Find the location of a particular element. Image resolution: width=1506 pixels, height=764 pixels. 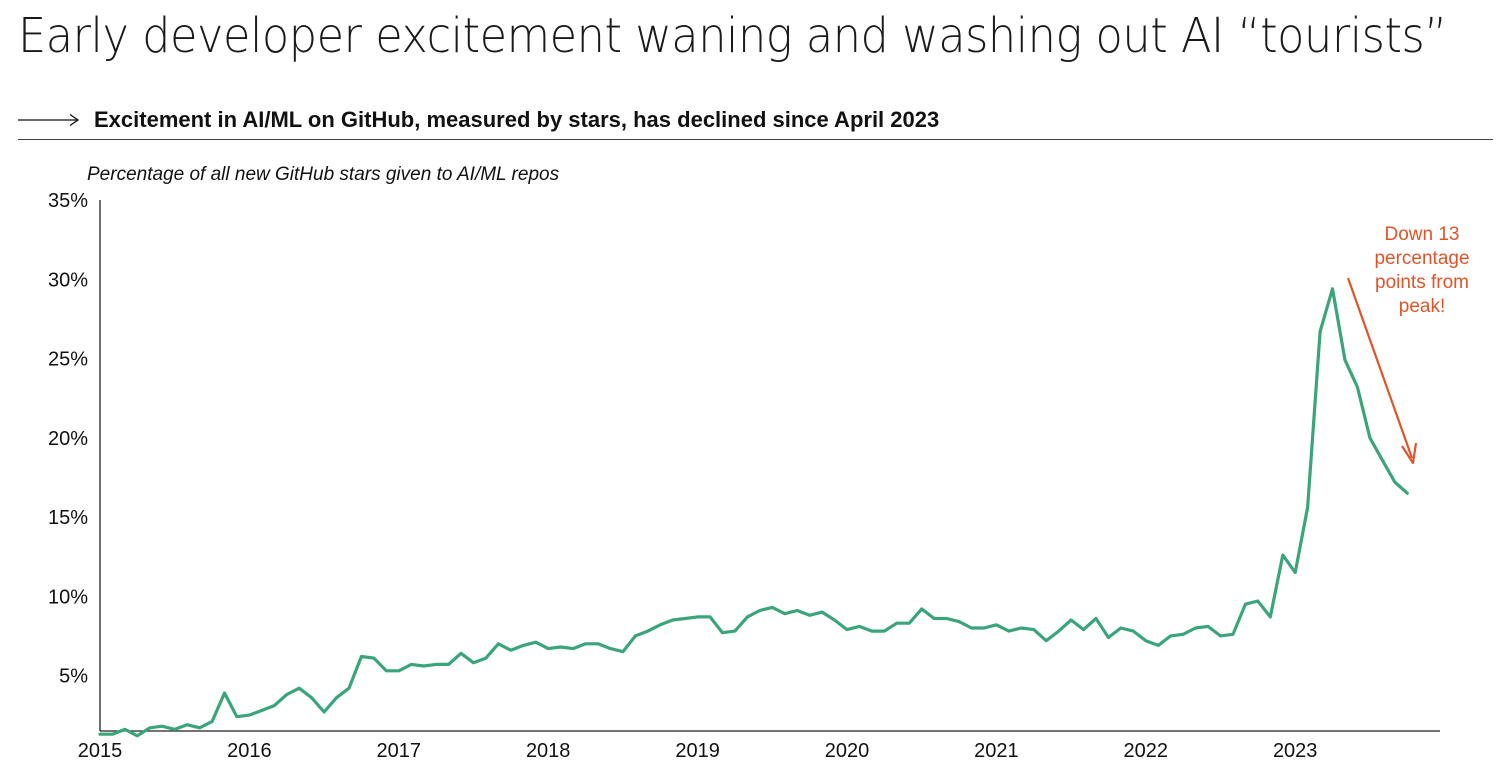

header-divider is located at coordinates (755, 139).